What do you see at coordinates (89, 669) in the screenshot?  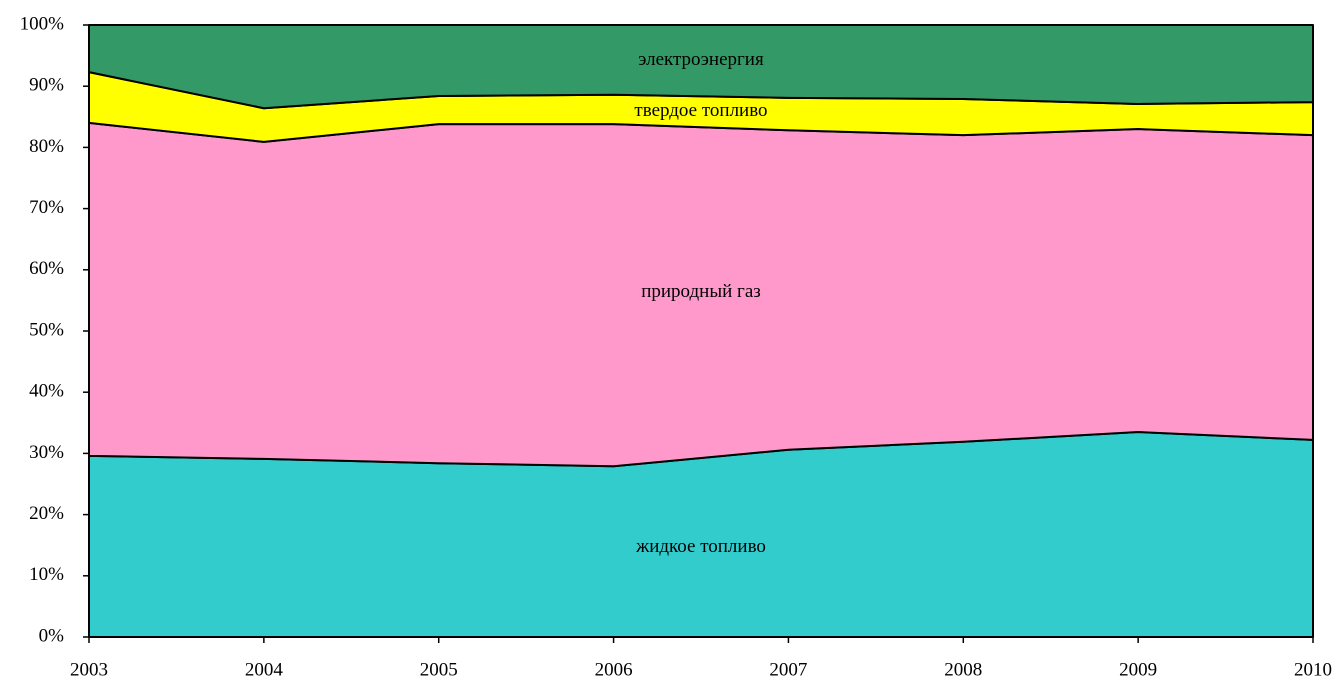 I see `x-tick-label: 2003` at bounding box center [89, 669].